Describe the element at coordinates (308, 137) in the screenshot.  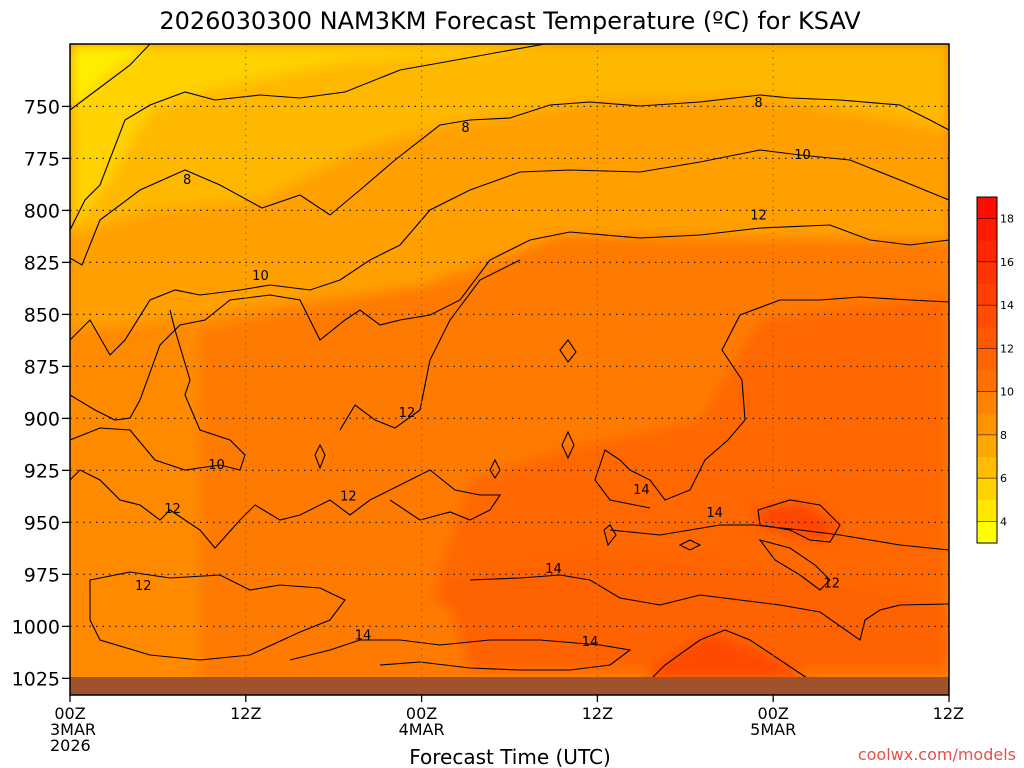
I see `contour-8-upper` at that location.